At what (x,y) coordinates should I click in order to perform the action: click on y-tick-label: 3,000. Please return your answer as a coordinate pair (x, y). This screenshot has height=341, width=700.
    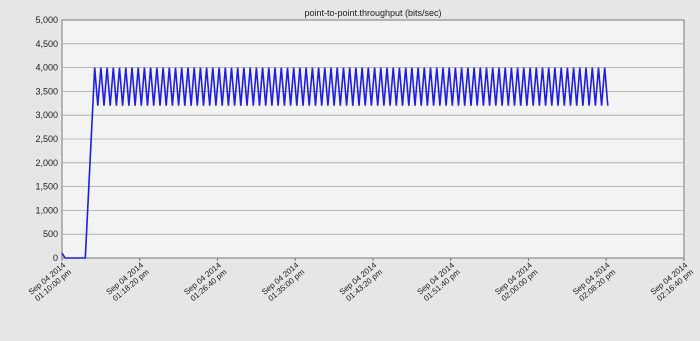
    Looking at the image, I should click on (46, 115).